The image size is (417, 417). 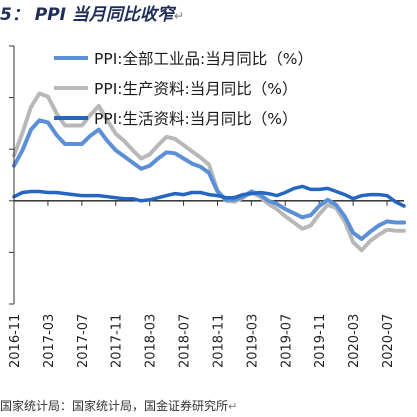 What do you see at coordinates (117, 341) in the screenshot?
I see `x-tick-label: 2017-11` at bounding box center [117, 341].